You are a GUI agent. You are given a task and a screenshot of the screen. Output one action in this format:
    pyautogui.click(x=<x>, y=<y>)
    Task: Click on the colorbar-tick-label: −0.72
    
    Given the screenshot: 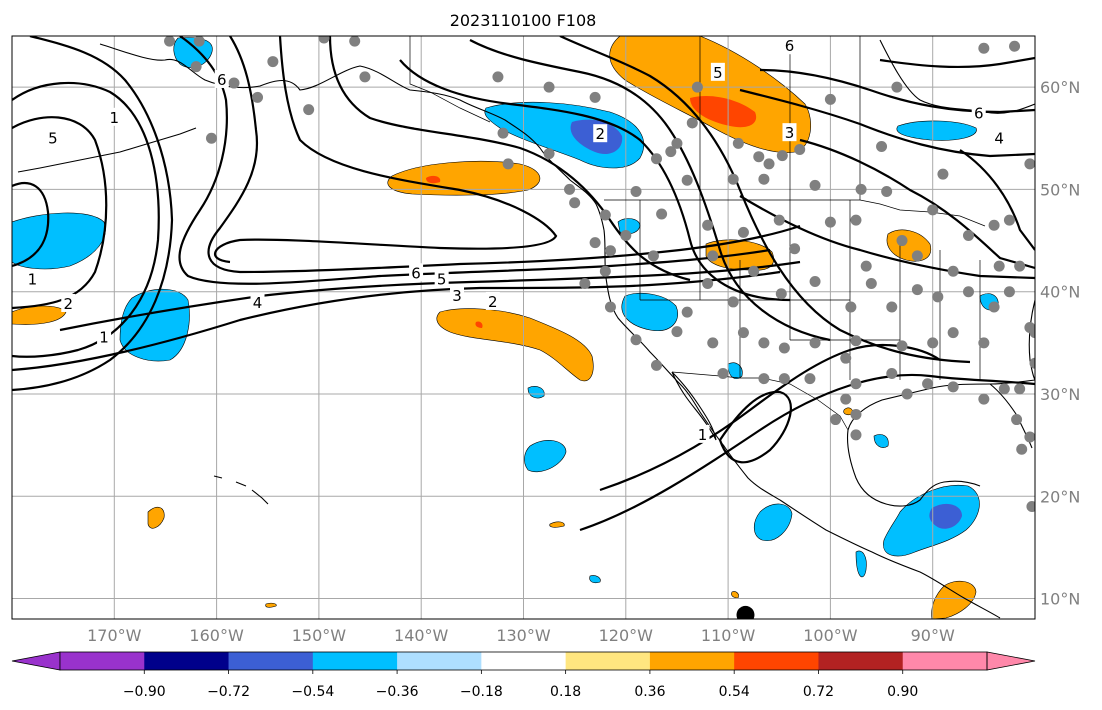 What is the action you would take?
    pyautogui.click(x=228, y=692)
    